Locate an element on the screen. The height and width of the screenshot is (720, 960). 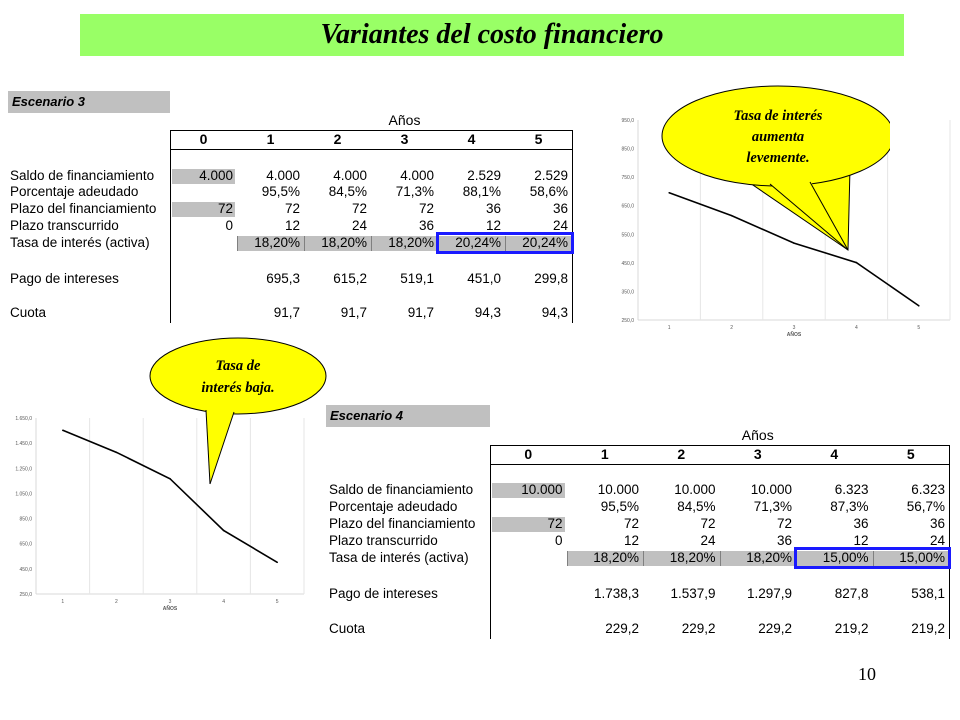
table-cell: 229,2 is located at coordinates (775, 628).